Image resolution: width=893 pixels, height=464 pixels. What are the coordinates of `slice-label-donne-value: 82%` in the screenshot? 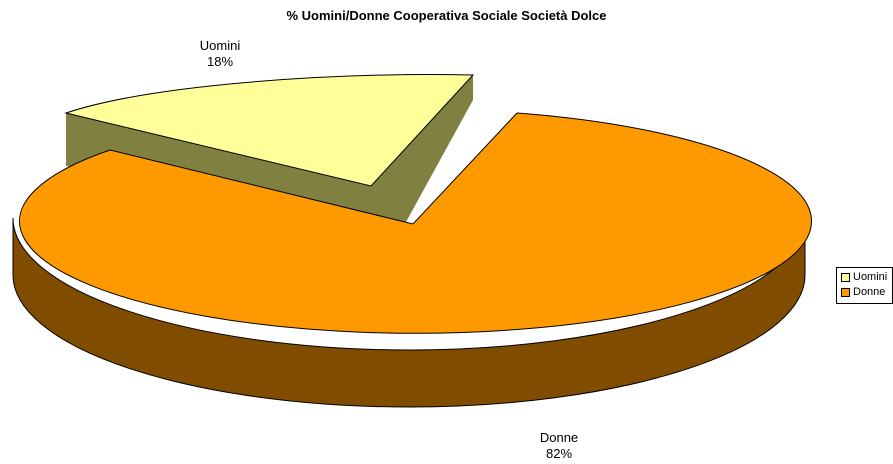 It's located at (559, 453).